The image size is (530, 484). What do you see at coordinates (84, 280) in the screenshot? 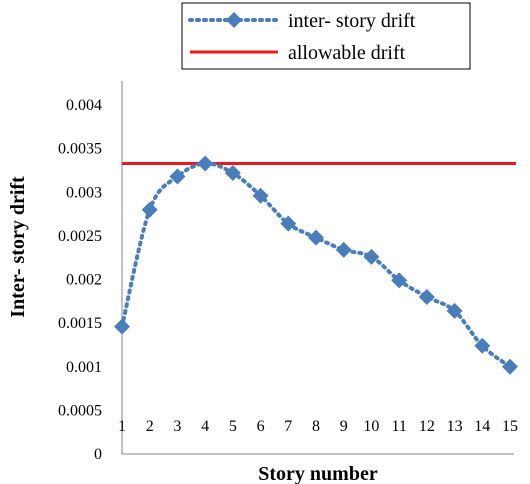
I see `y-tick-label: 0.002` at bounding box center [84, 280].